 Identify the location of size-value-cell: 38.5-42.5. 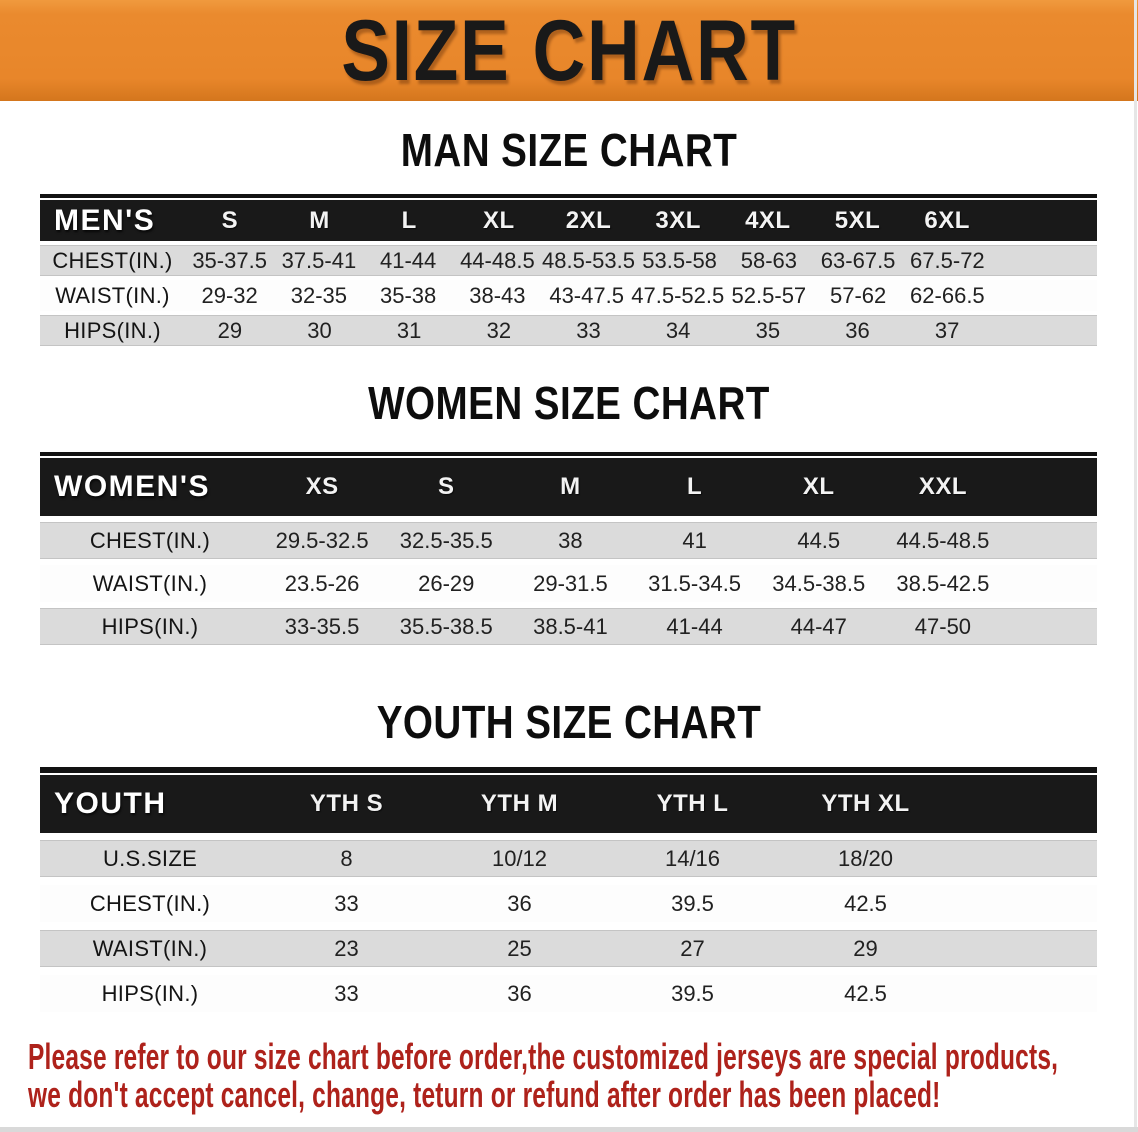
(943, 583).